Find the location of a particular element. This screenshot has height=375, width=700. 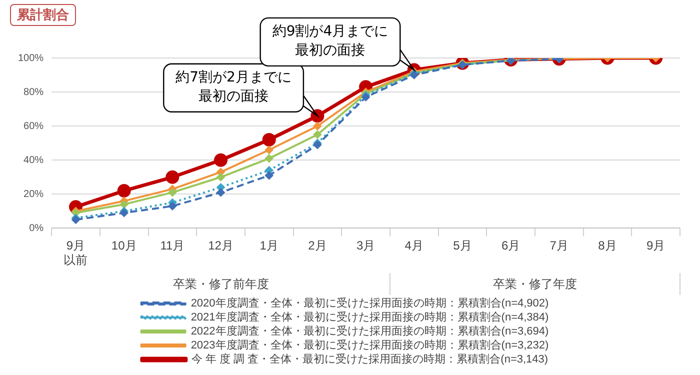

text: 卒業・修了前年度 is located at coordinates (220, 284).